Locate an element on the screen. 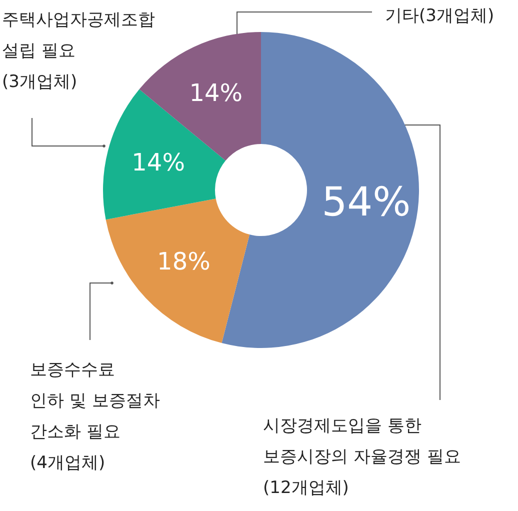 The width and height of the screenshot is (518, 511). slice-label: 보증수수료 인하 및 보증절차 간소화 필요 (4개업체) is located at coordinates (95, 416).